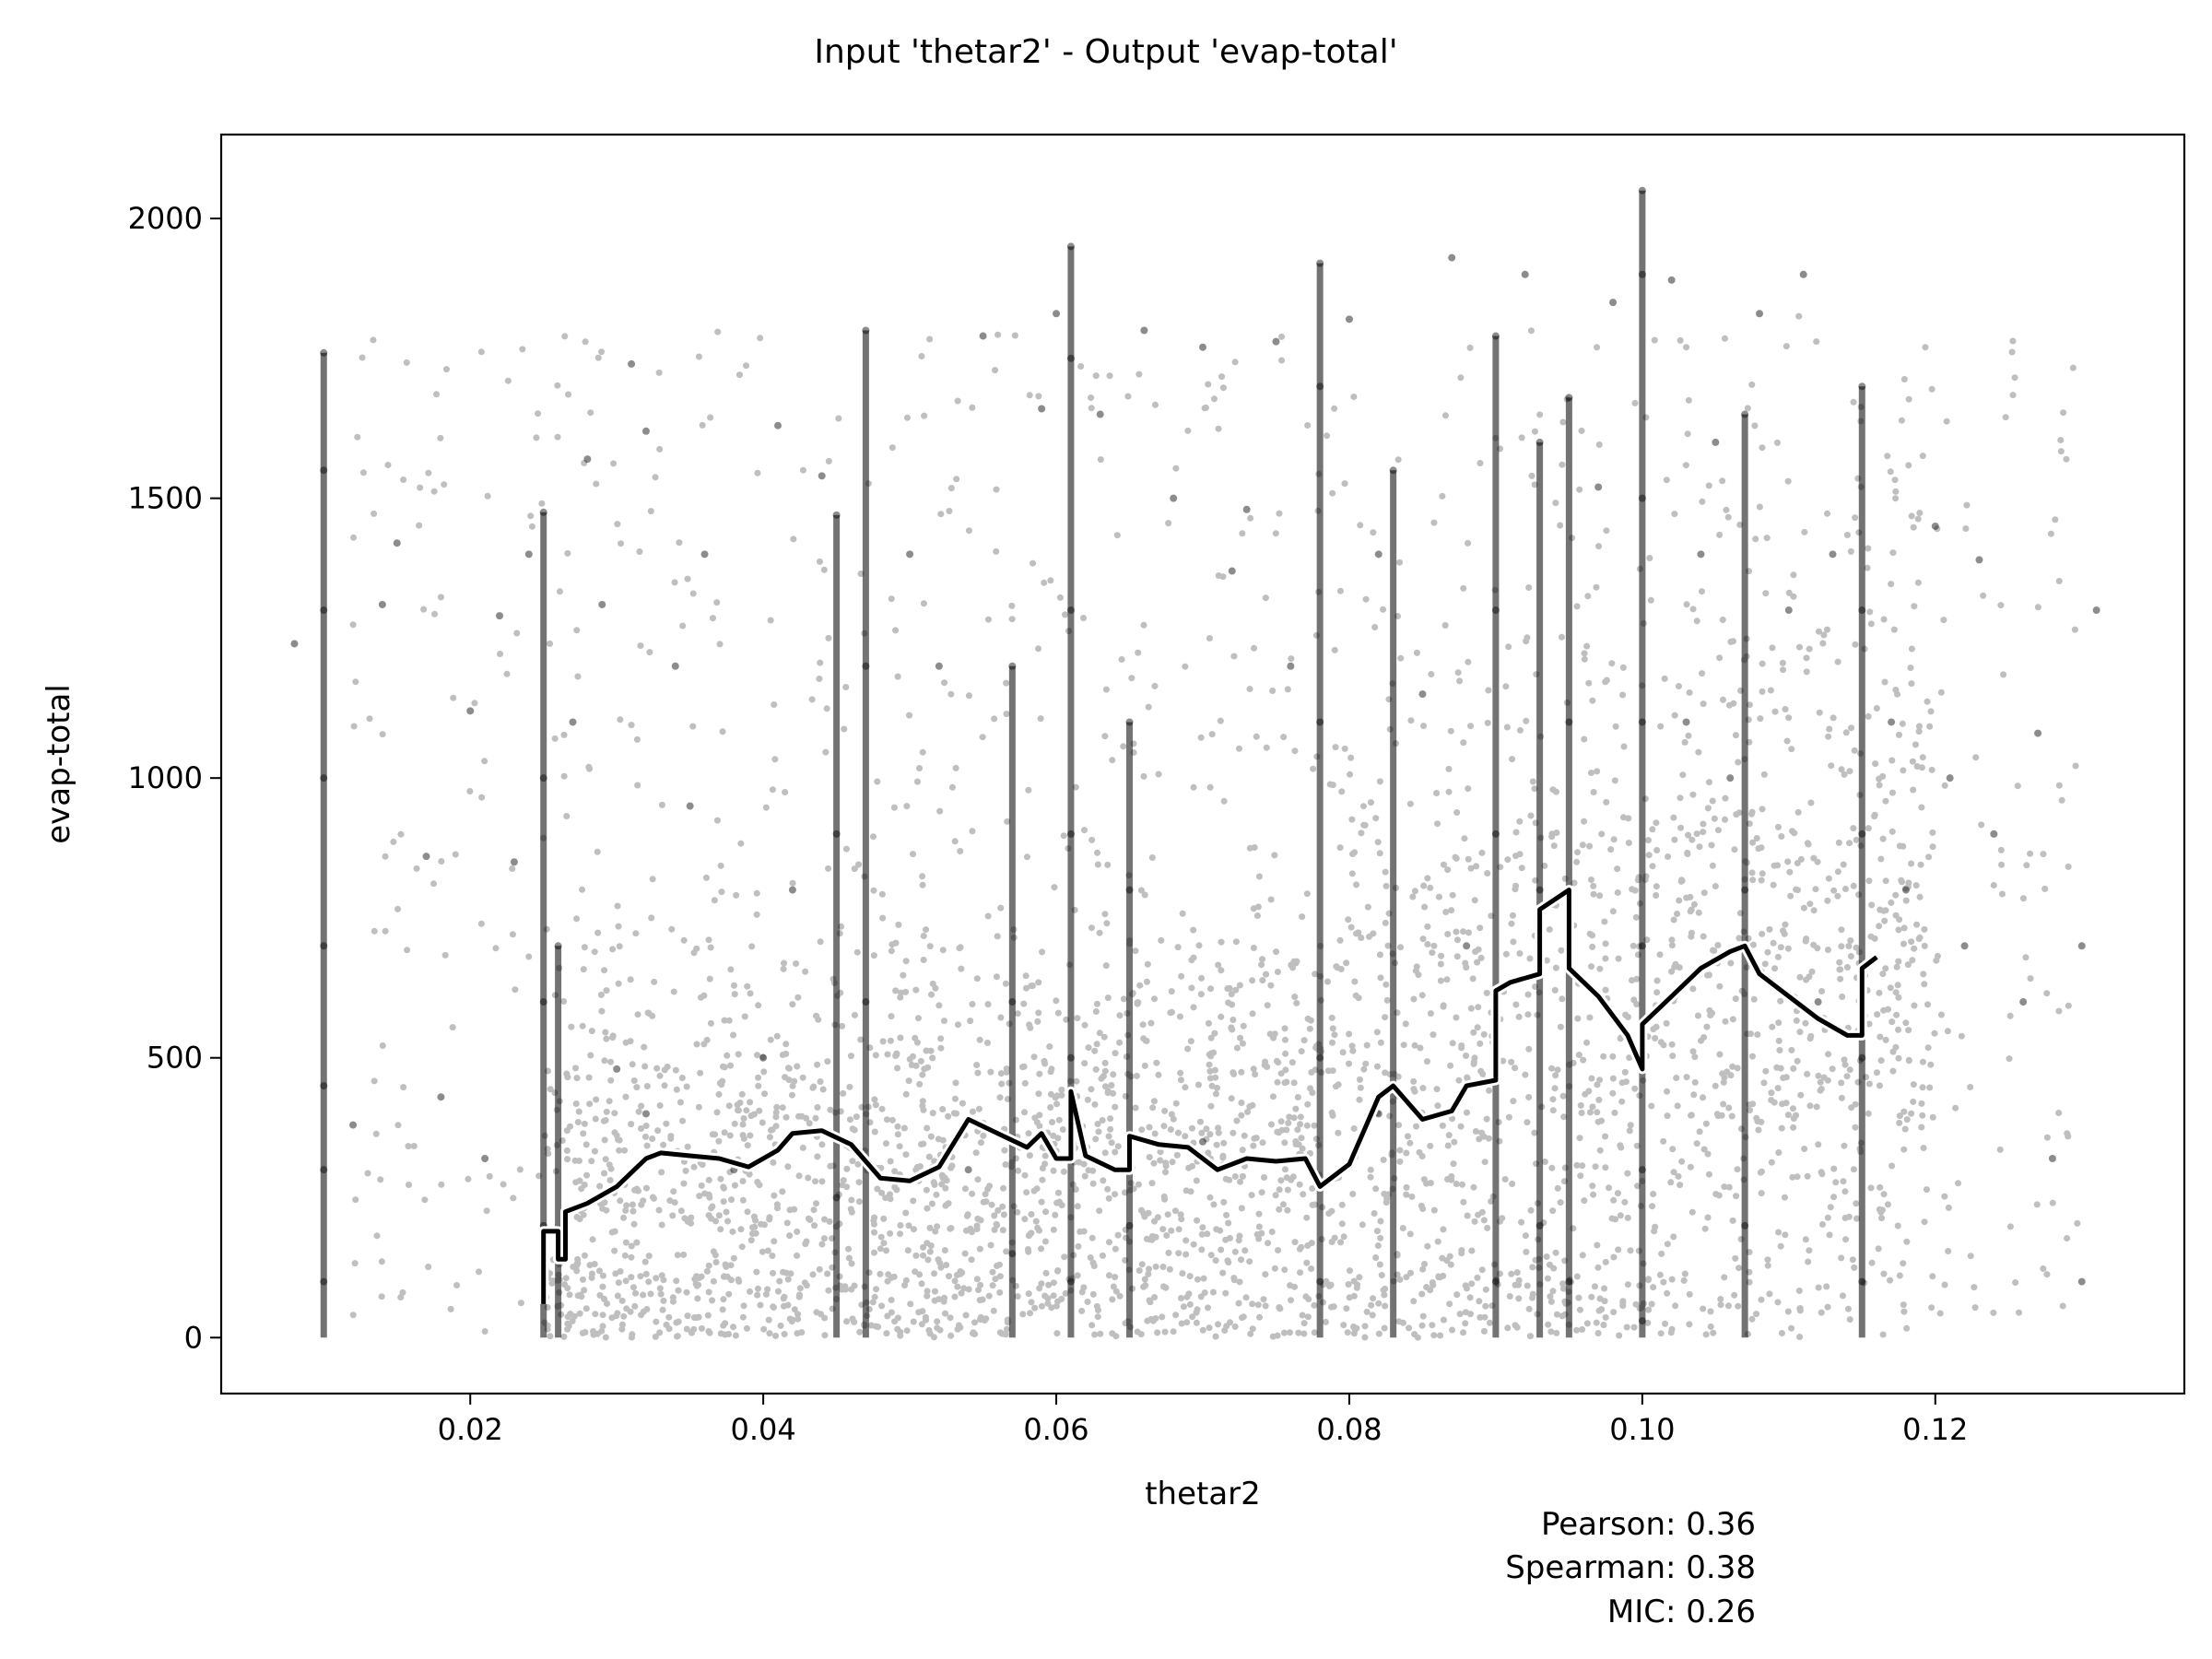 This screenshot has height=1659, width=2212. I want to click on stat-spearman: Spearman: 0.38, so click(1630, 1567).